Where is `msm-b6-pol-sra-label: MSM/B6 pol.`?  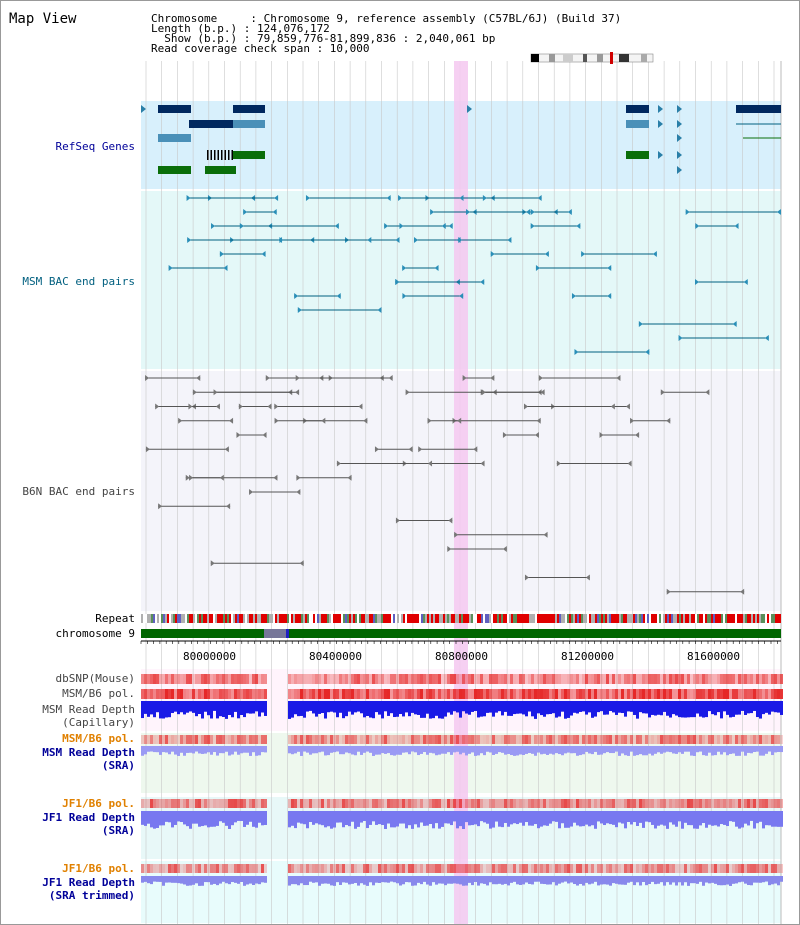
msm-b6-pol-sra-label: MSM/B6 pol. is located at coordinates (98, 738).